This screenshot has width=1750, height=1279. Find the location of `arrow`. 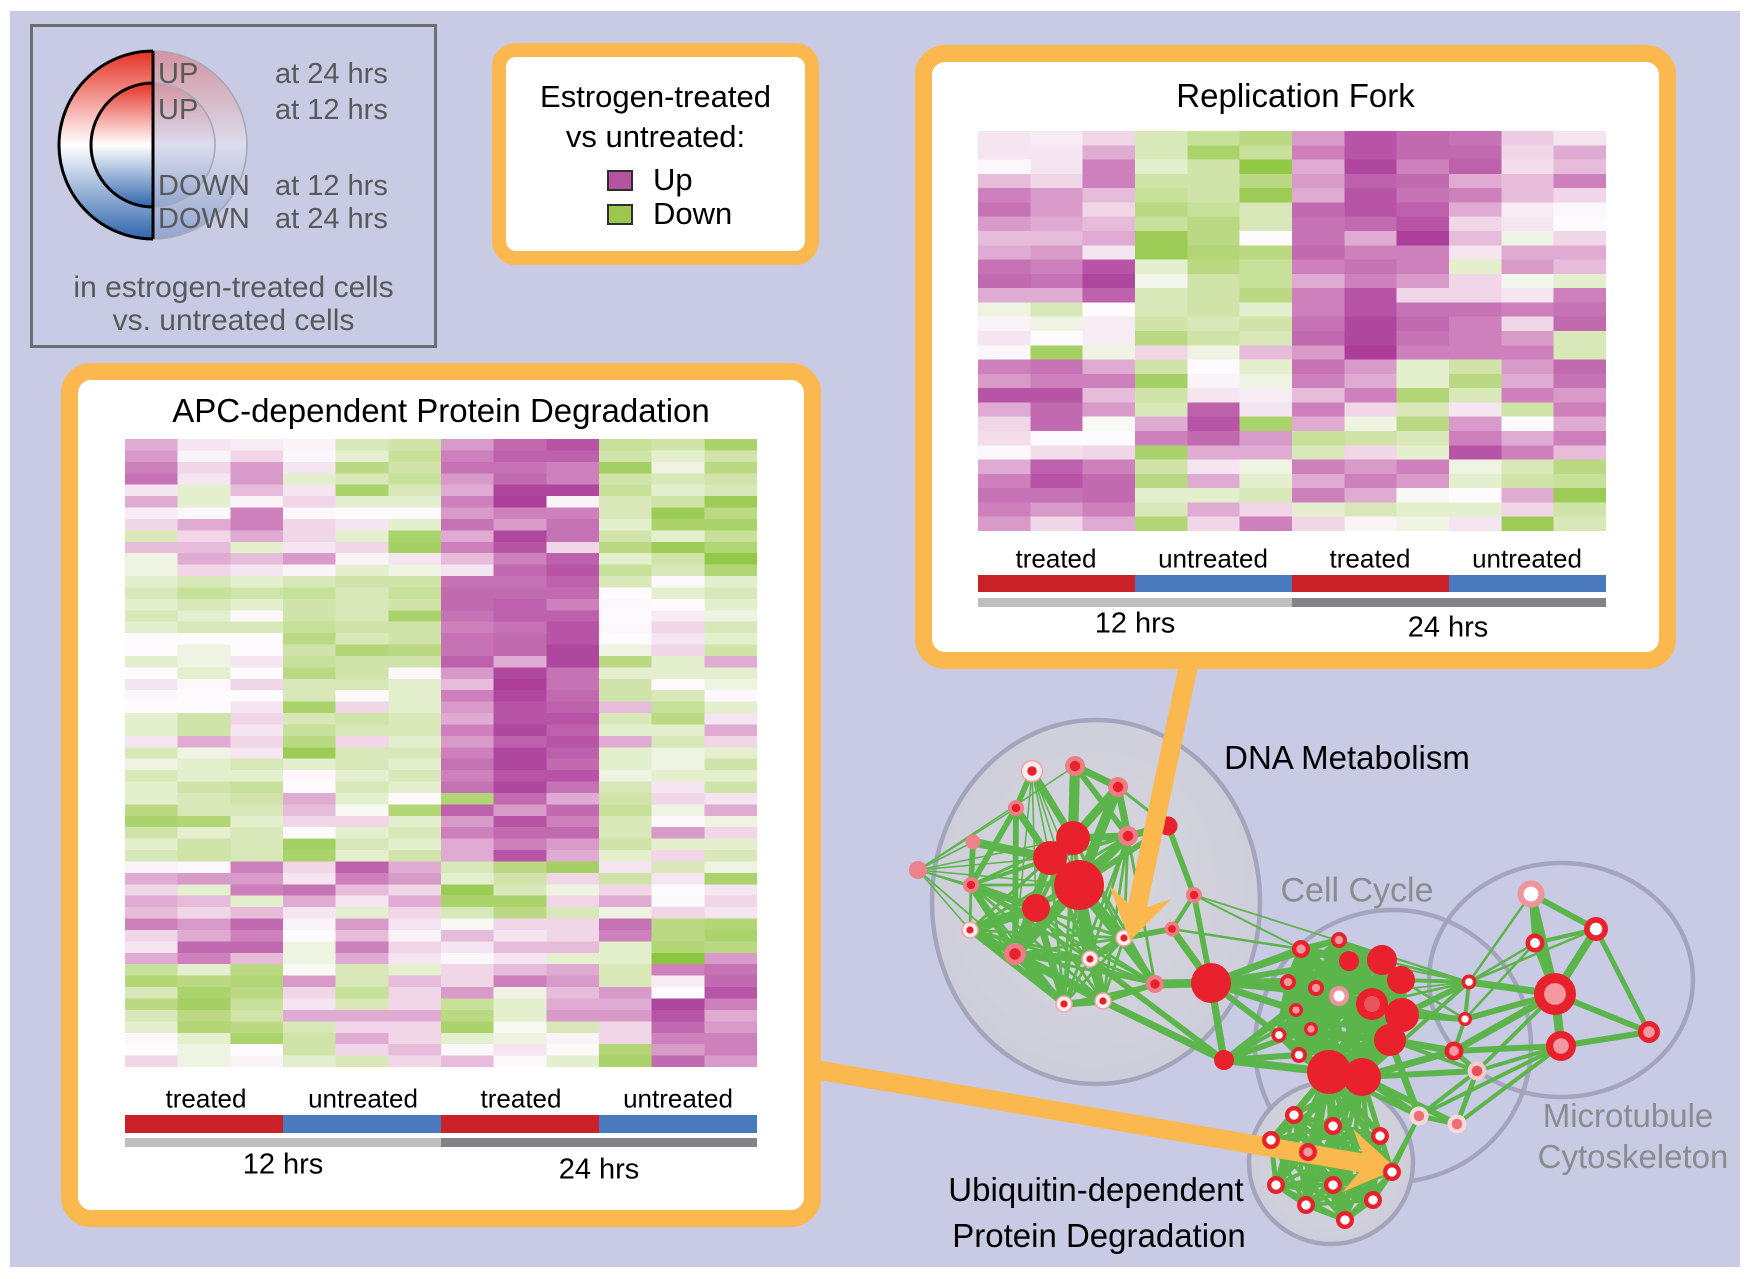

arrow is located at coordinates (1157, 784).